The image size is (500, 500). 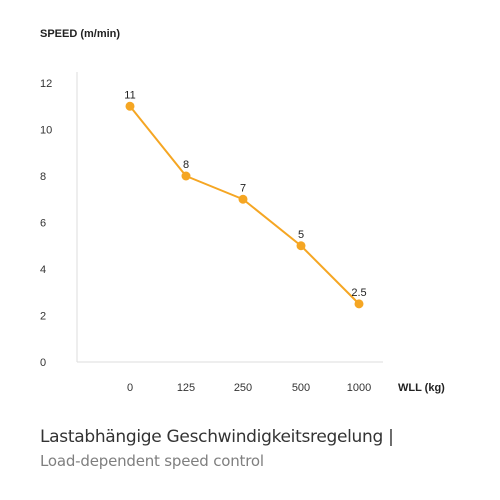 What do you see at coordinates (80, 34) in the screenshot?
I see `y-axis-label: SPEED (m/min)` at bounding box center [80, 34].